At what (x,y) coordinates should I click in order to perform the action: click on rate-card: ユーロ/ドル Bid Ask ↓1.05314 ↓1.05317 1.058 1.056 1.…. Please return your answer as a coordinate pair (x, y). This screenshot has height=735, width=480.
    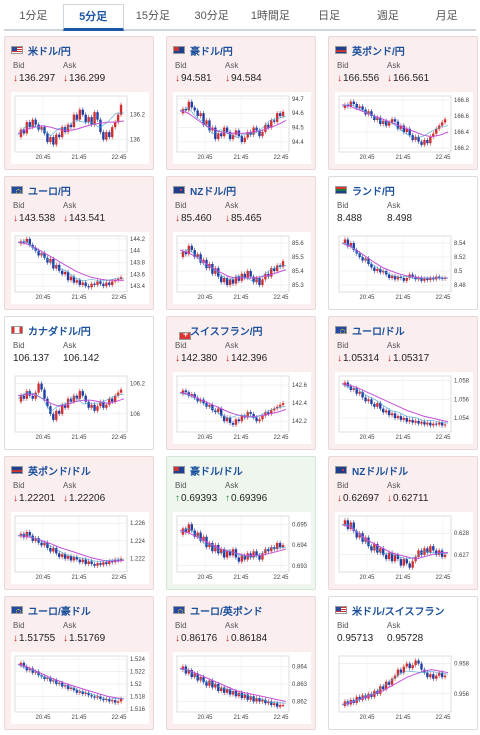
    Looking at the image, I should click on (403, 383).